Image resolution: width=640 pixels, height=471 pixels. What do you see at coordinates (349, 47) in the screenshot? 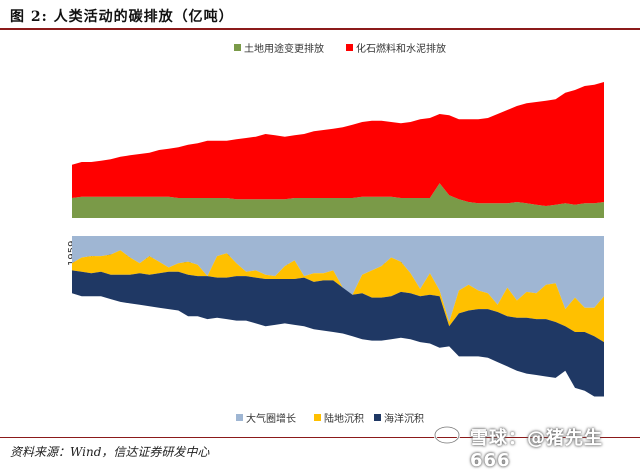
I see `legend-swatch-fossil` at bounding box center [349, 47].